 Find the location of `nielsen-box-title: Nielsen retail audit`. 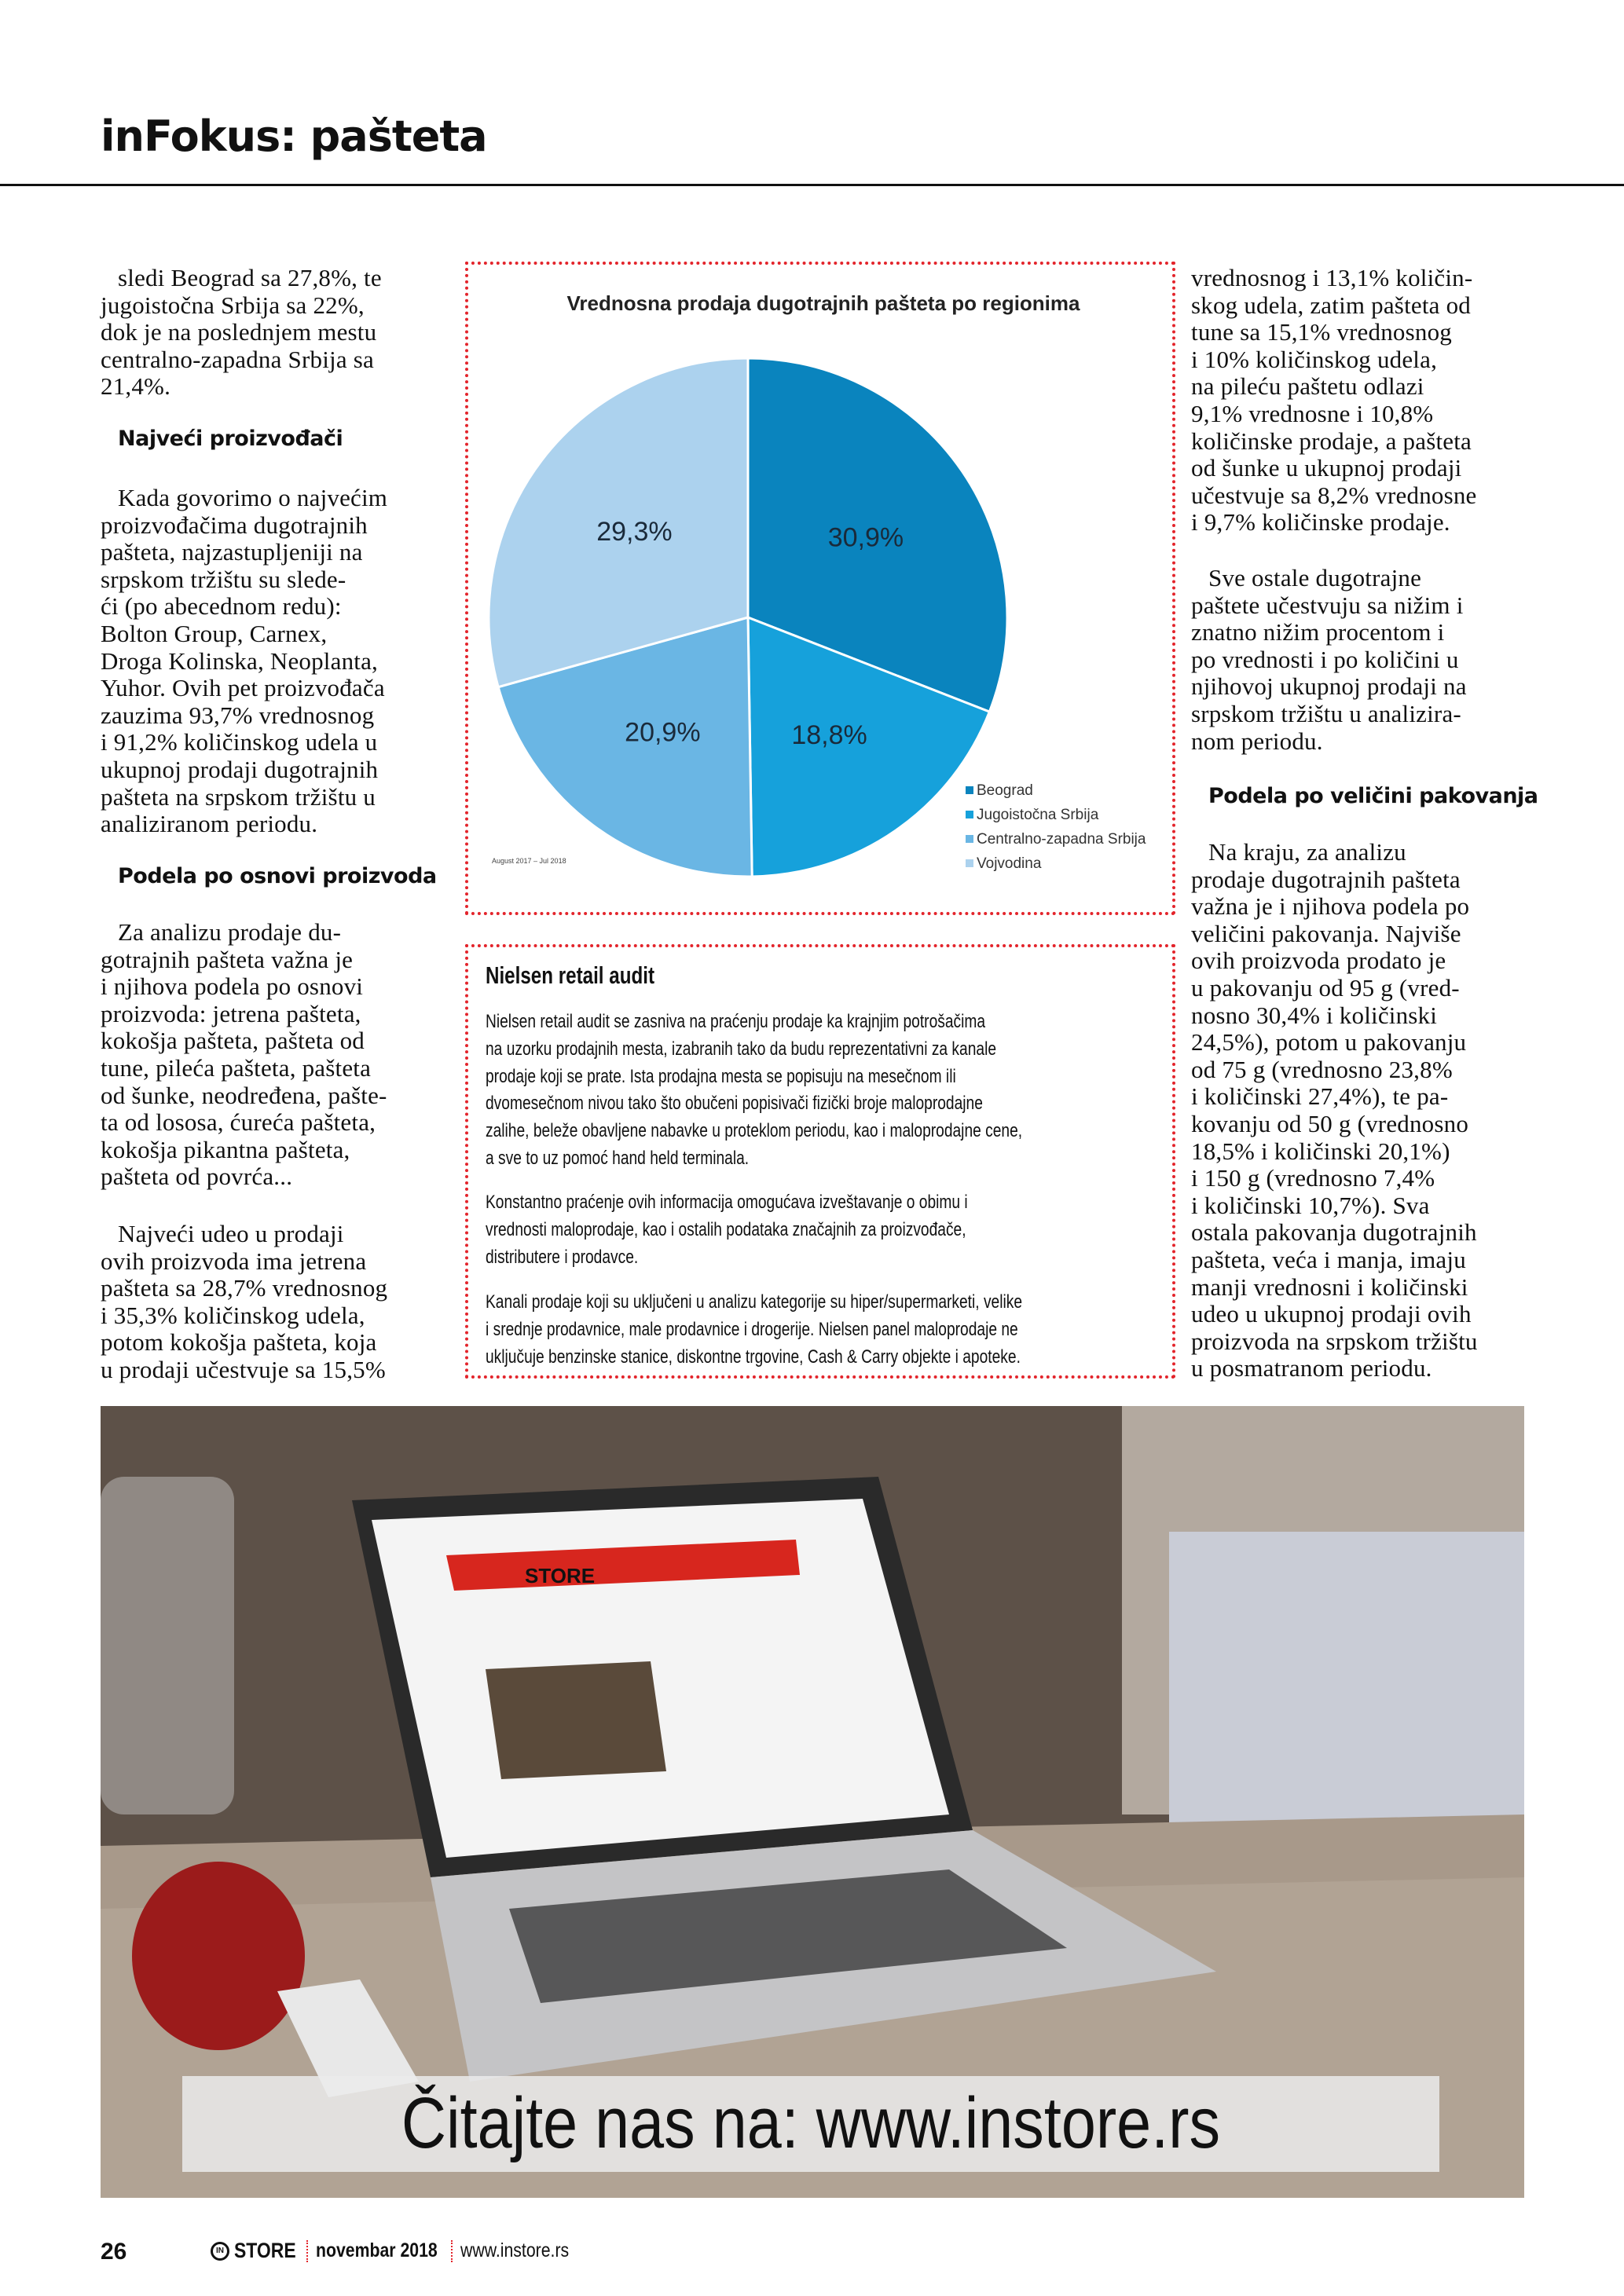

nielsen-box-title: Nielsen retail audit is located at coordinates (570, 975).